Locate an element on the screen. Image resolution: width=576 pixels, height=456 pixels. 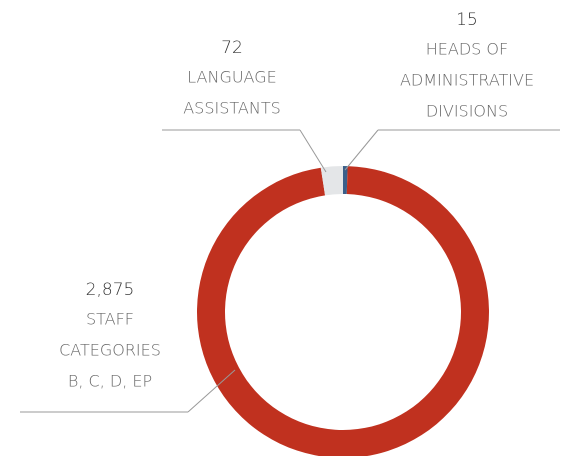
category-label: ASSISTANTS is located at coordinates (232, 108).